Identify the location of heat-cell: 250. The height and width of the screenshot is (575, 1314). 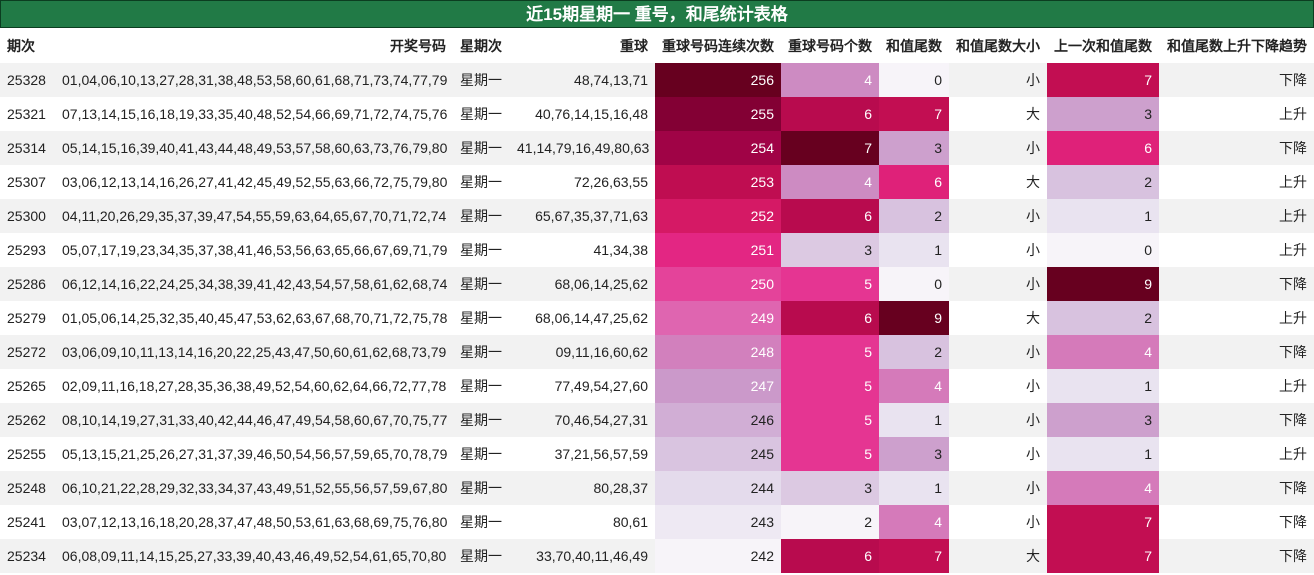
(718, 284).